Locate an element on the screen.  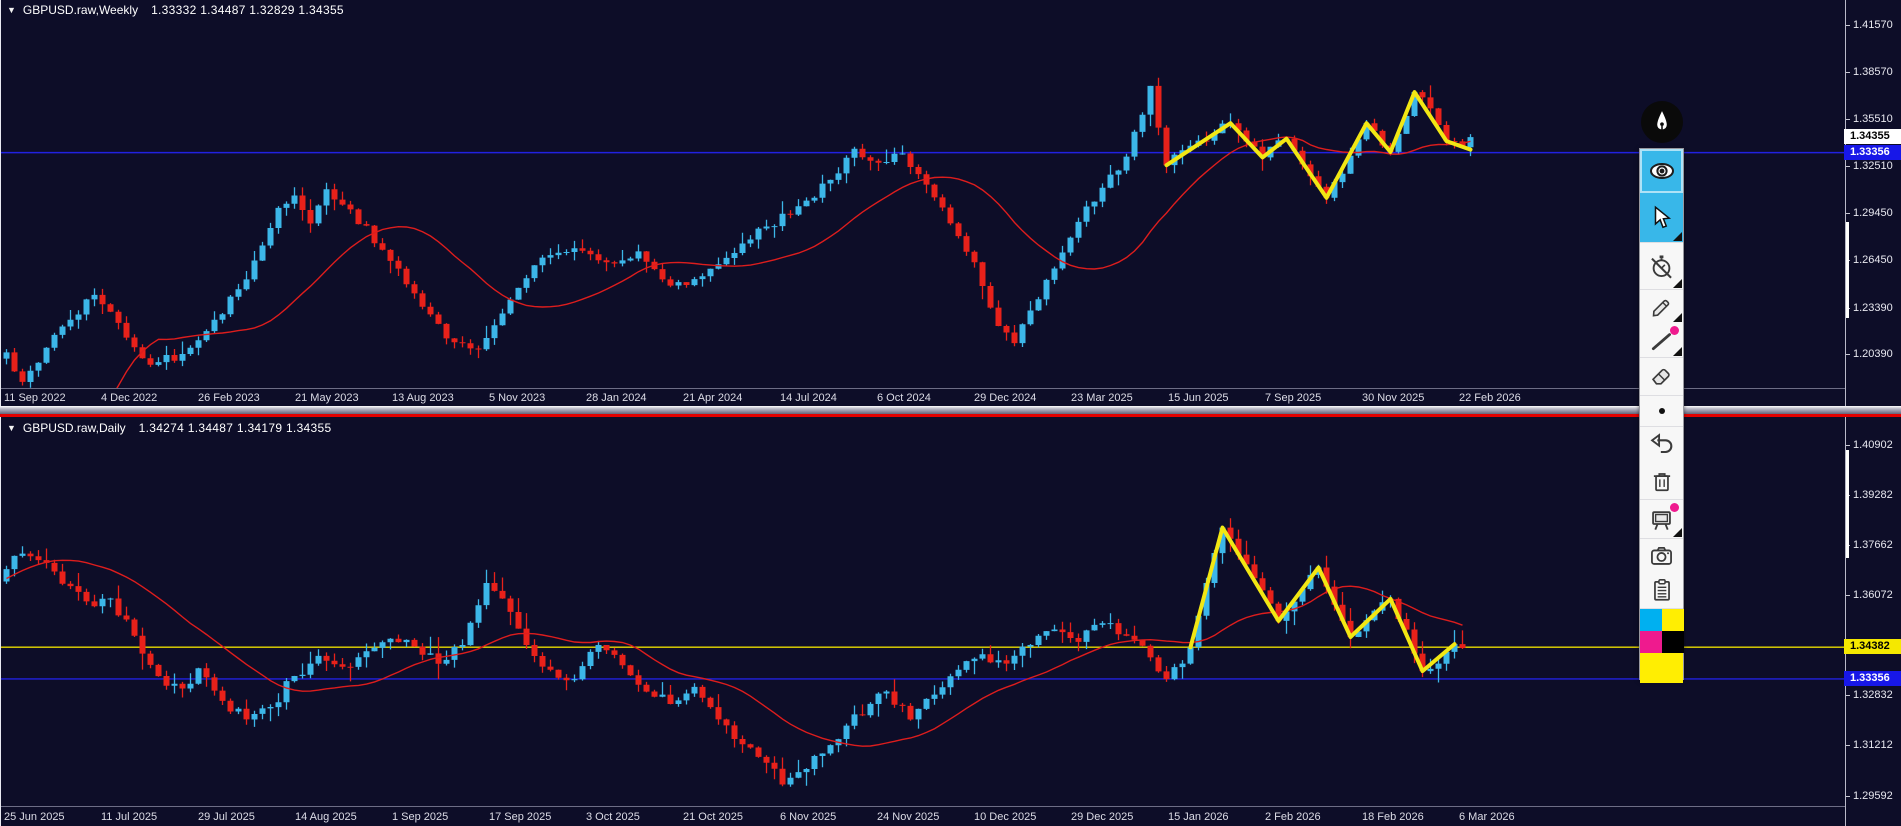
chart-symbol-period: GBPUSD.raw,Weekly is located at coordinates (80, 10).